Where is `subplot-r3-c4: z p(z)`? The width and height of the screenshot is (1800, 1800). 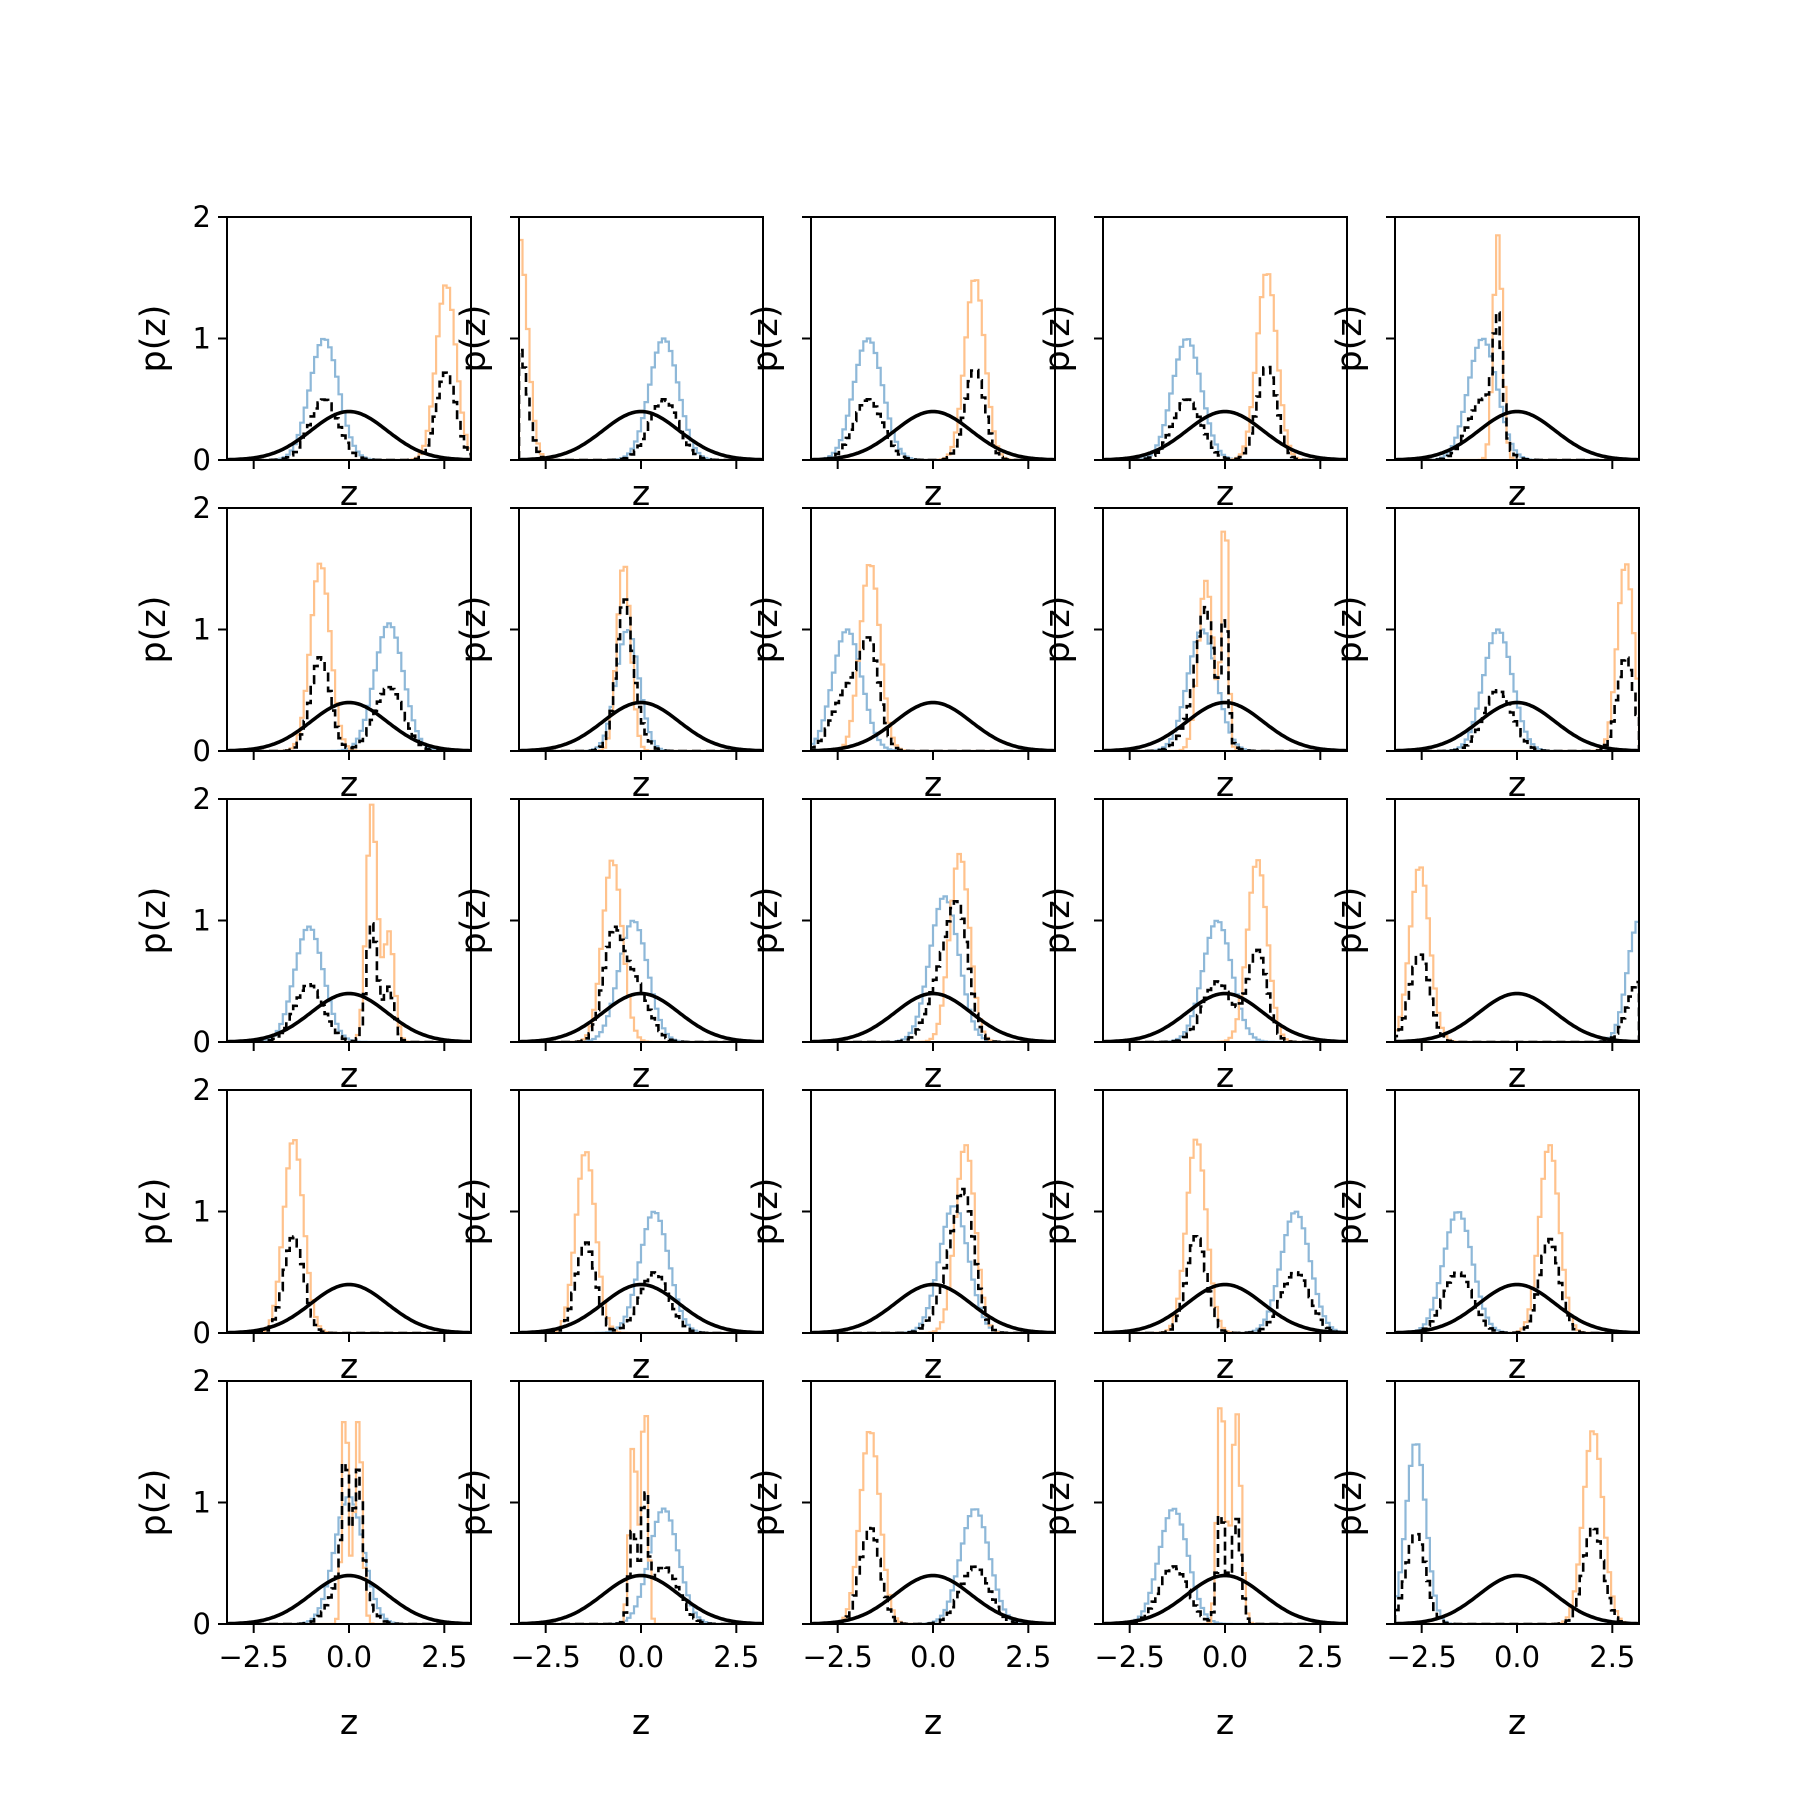
subplot-r3-c4: z p(z) is located at coordinates (1193, 947).